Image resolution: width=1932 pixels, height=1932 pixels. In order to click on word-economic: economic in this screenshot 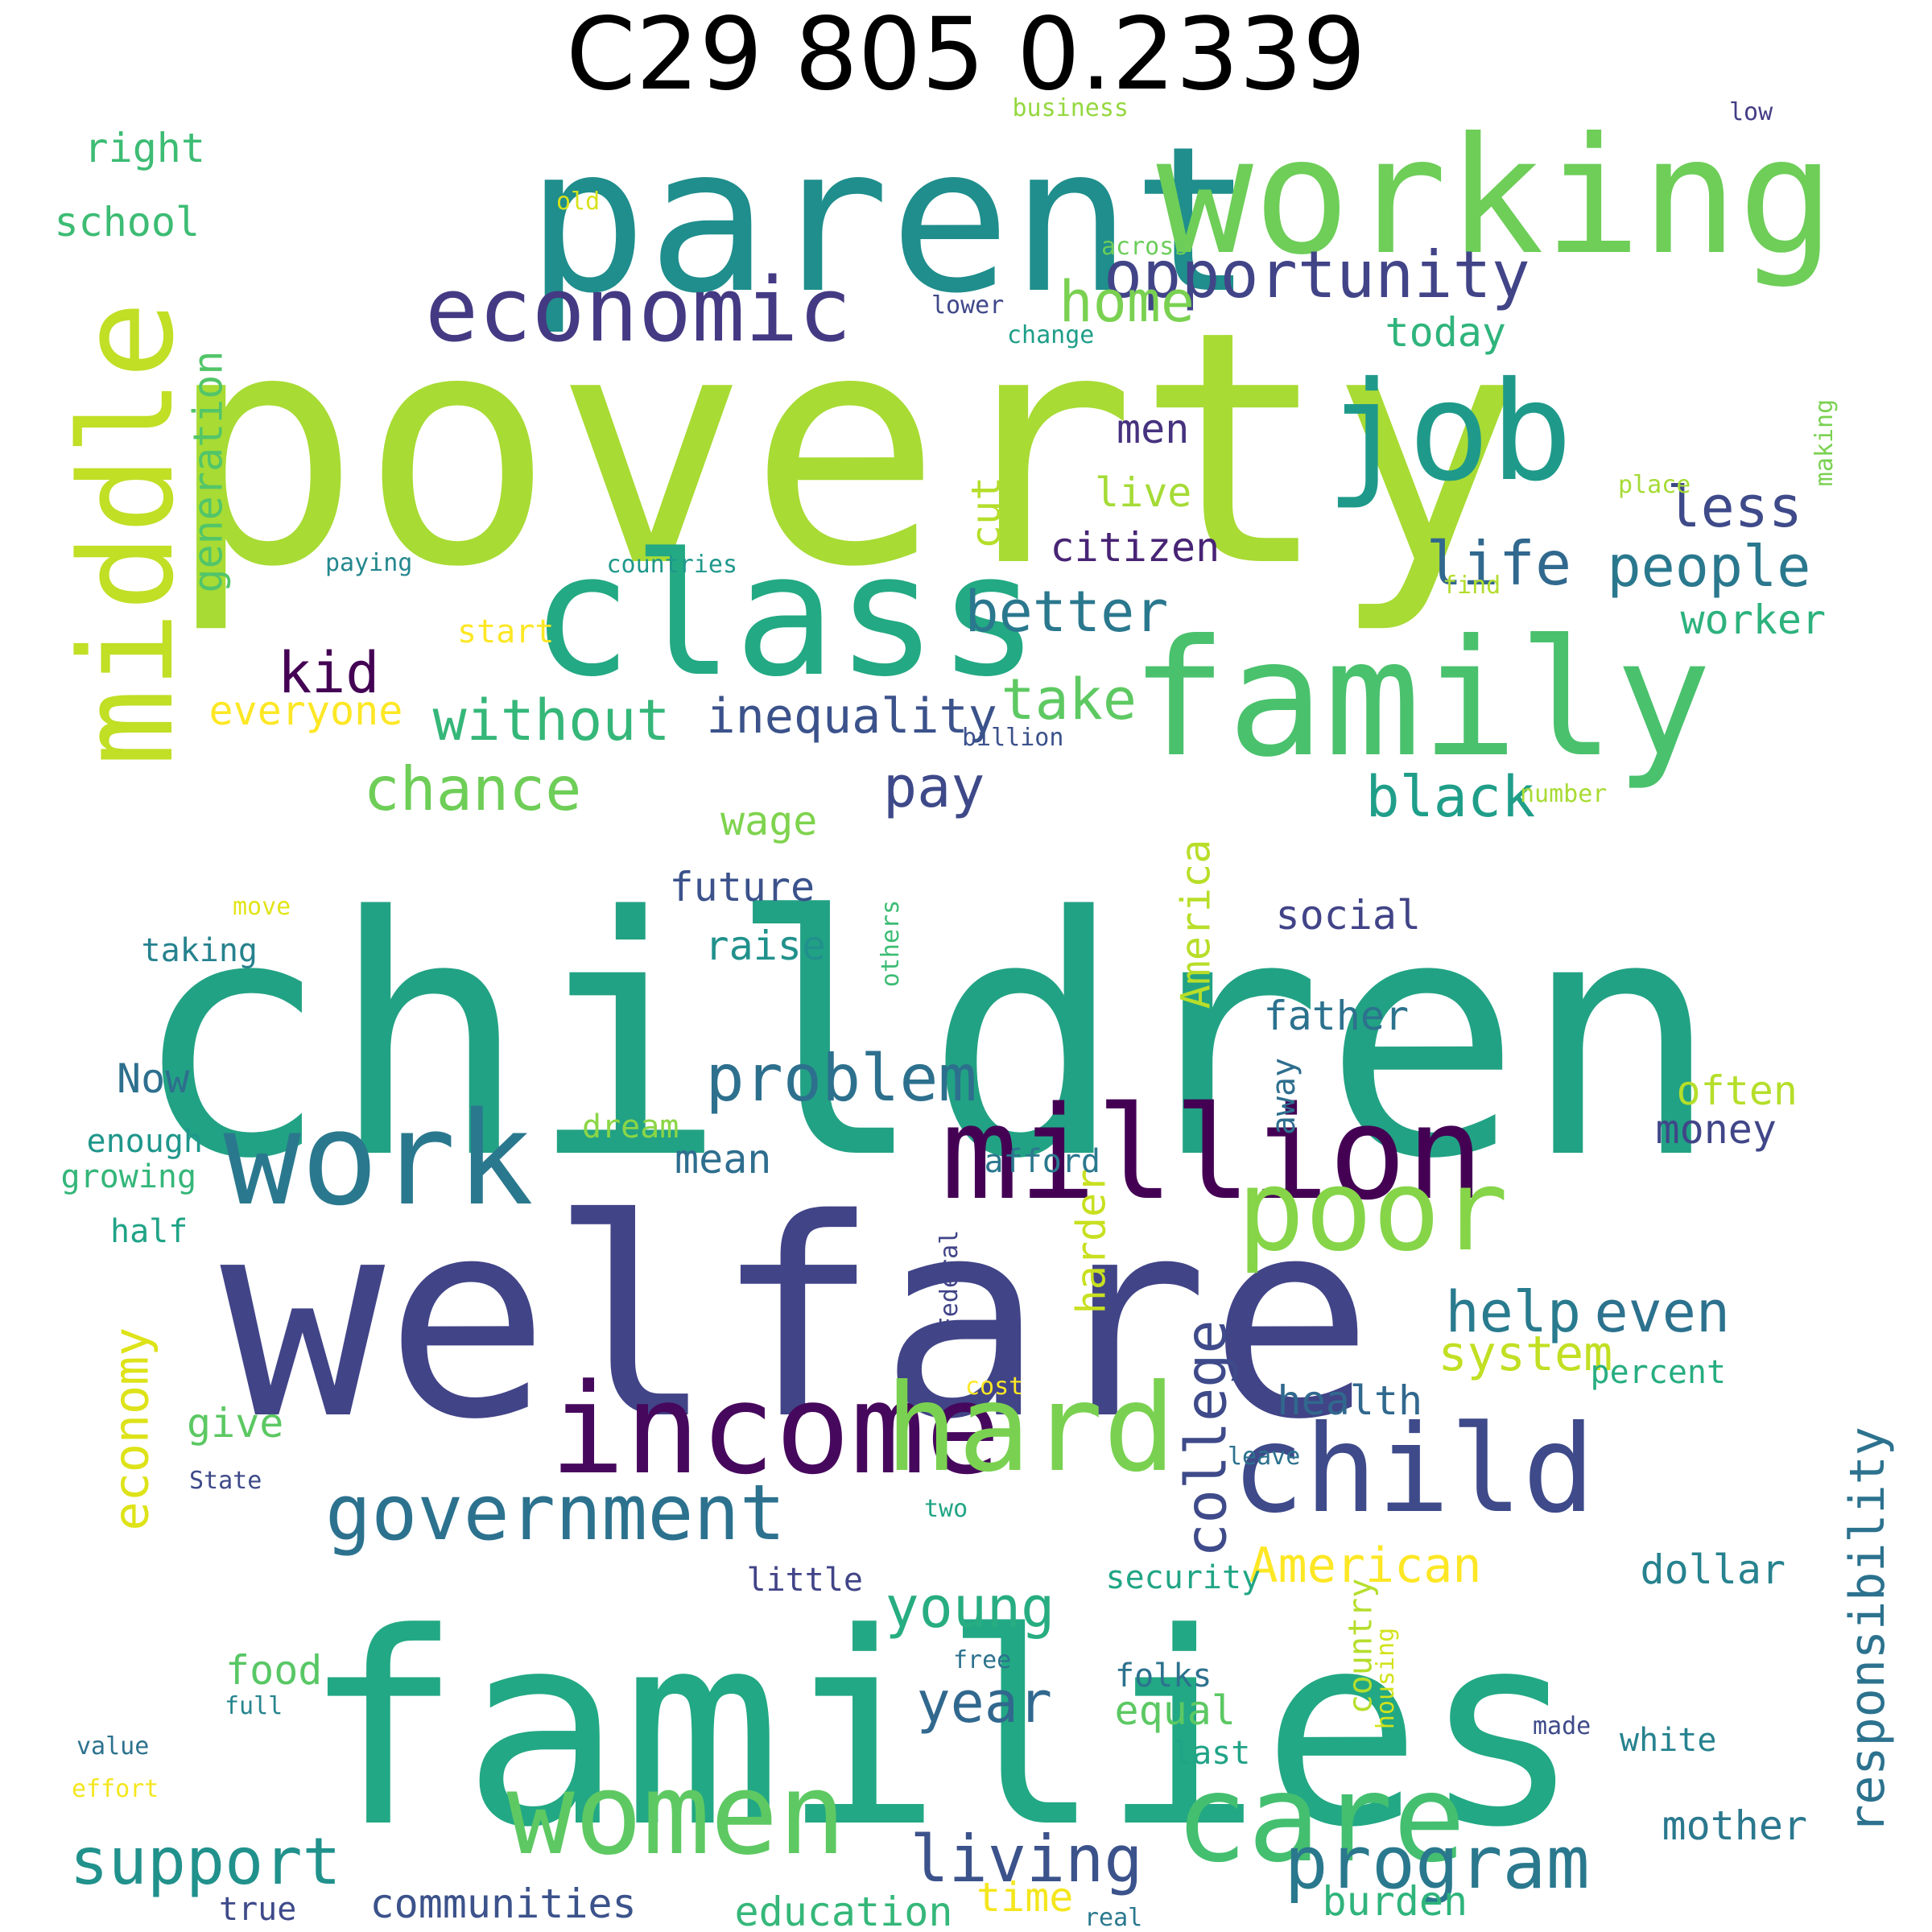, I will do `click(638, 309)`.